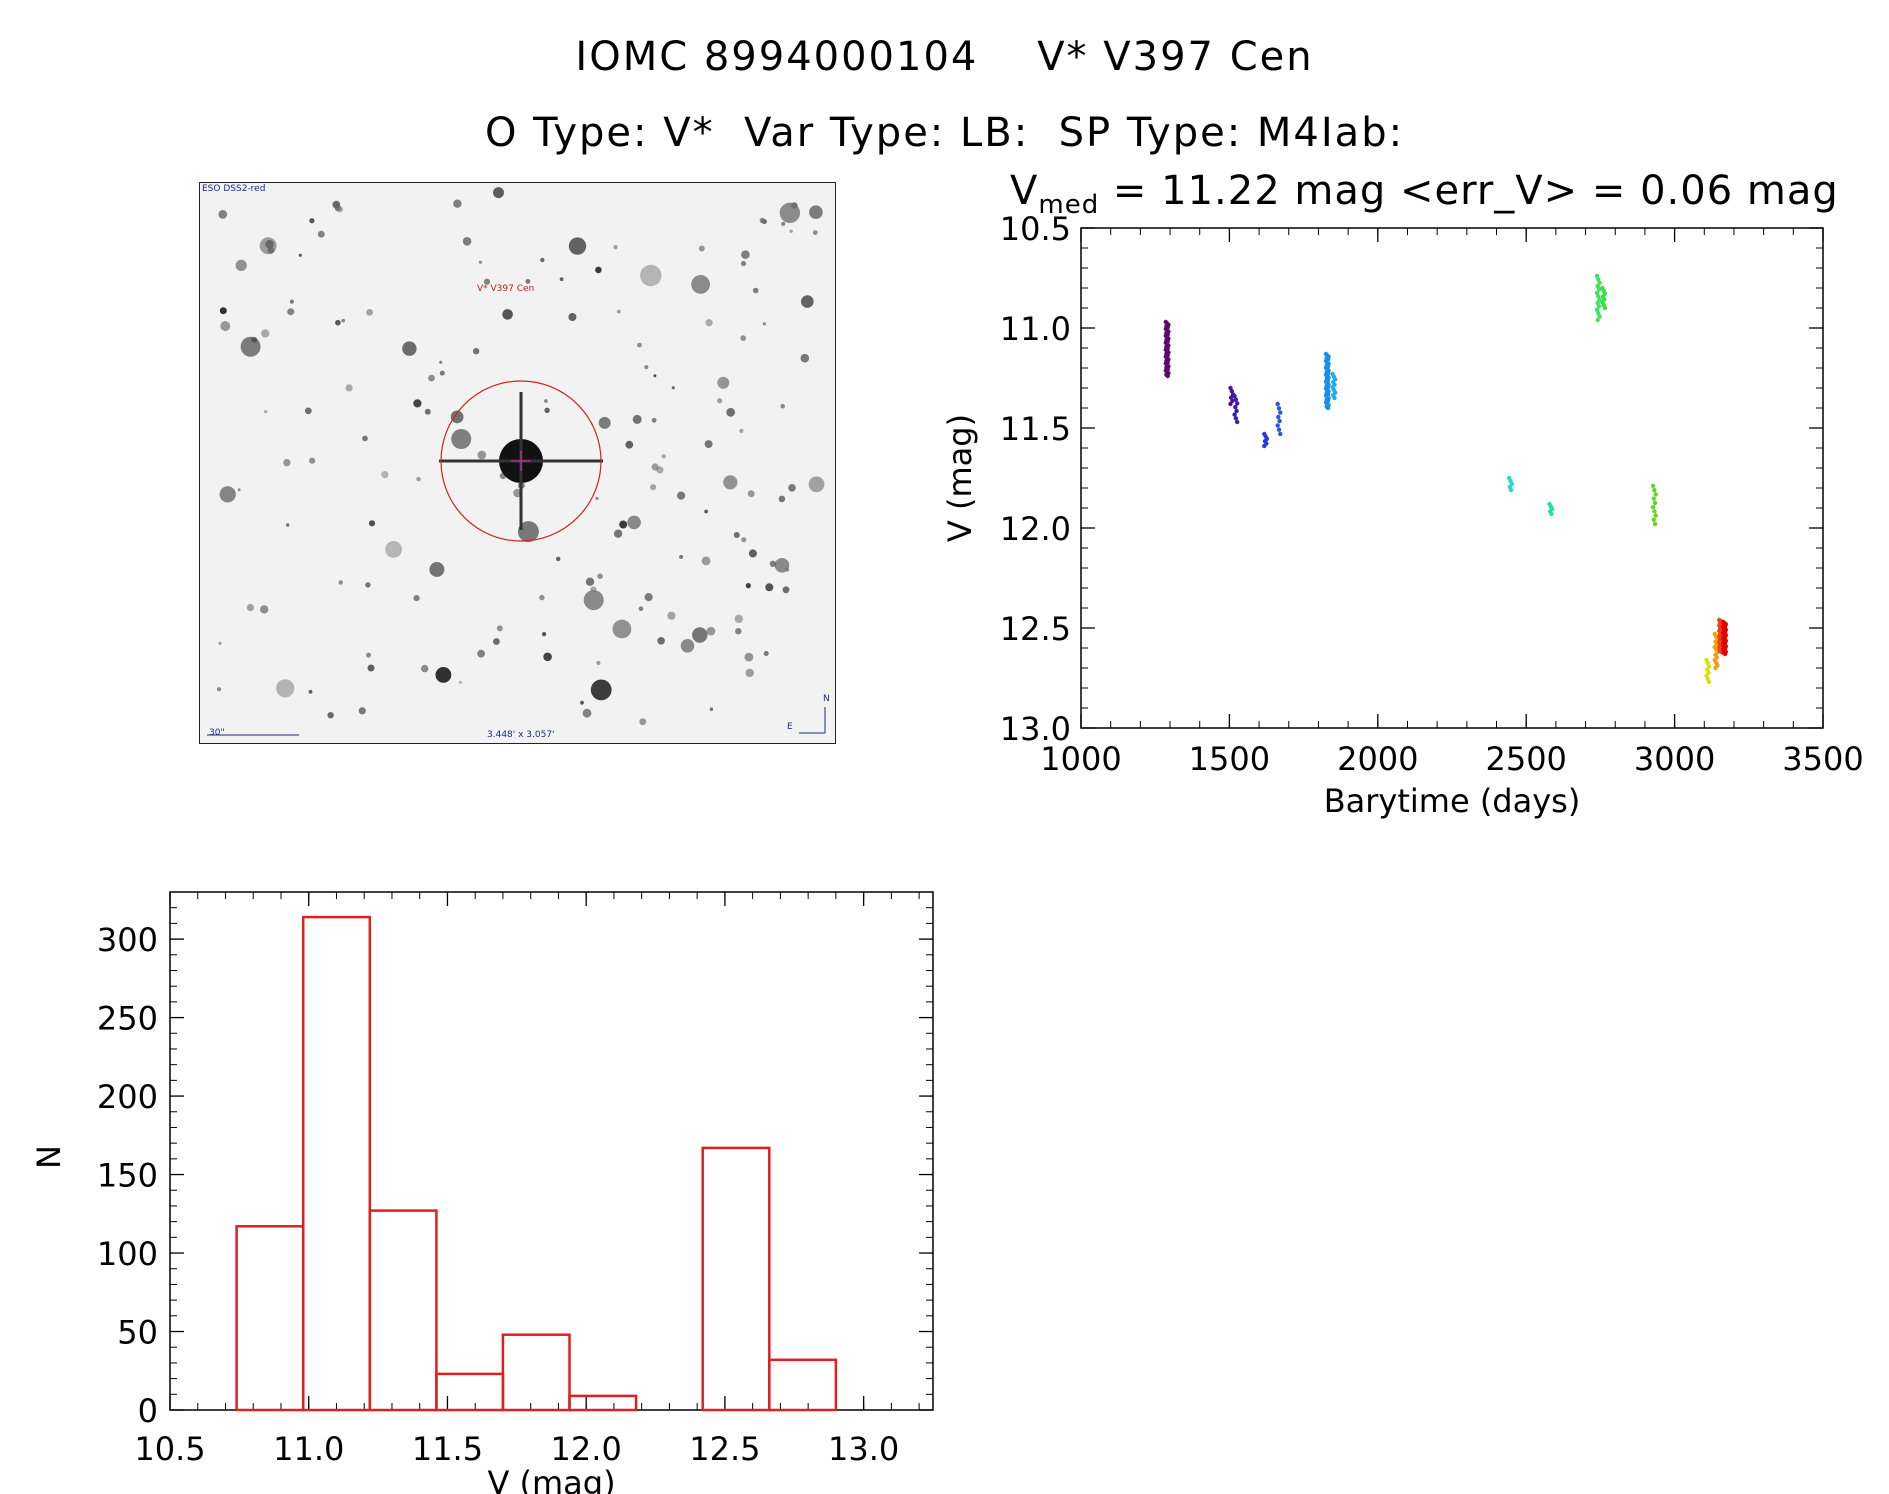  Describe the element at coordinates (1525, 759) in the screenshot. I see `lc-x-tick-label: 2500` at that location.